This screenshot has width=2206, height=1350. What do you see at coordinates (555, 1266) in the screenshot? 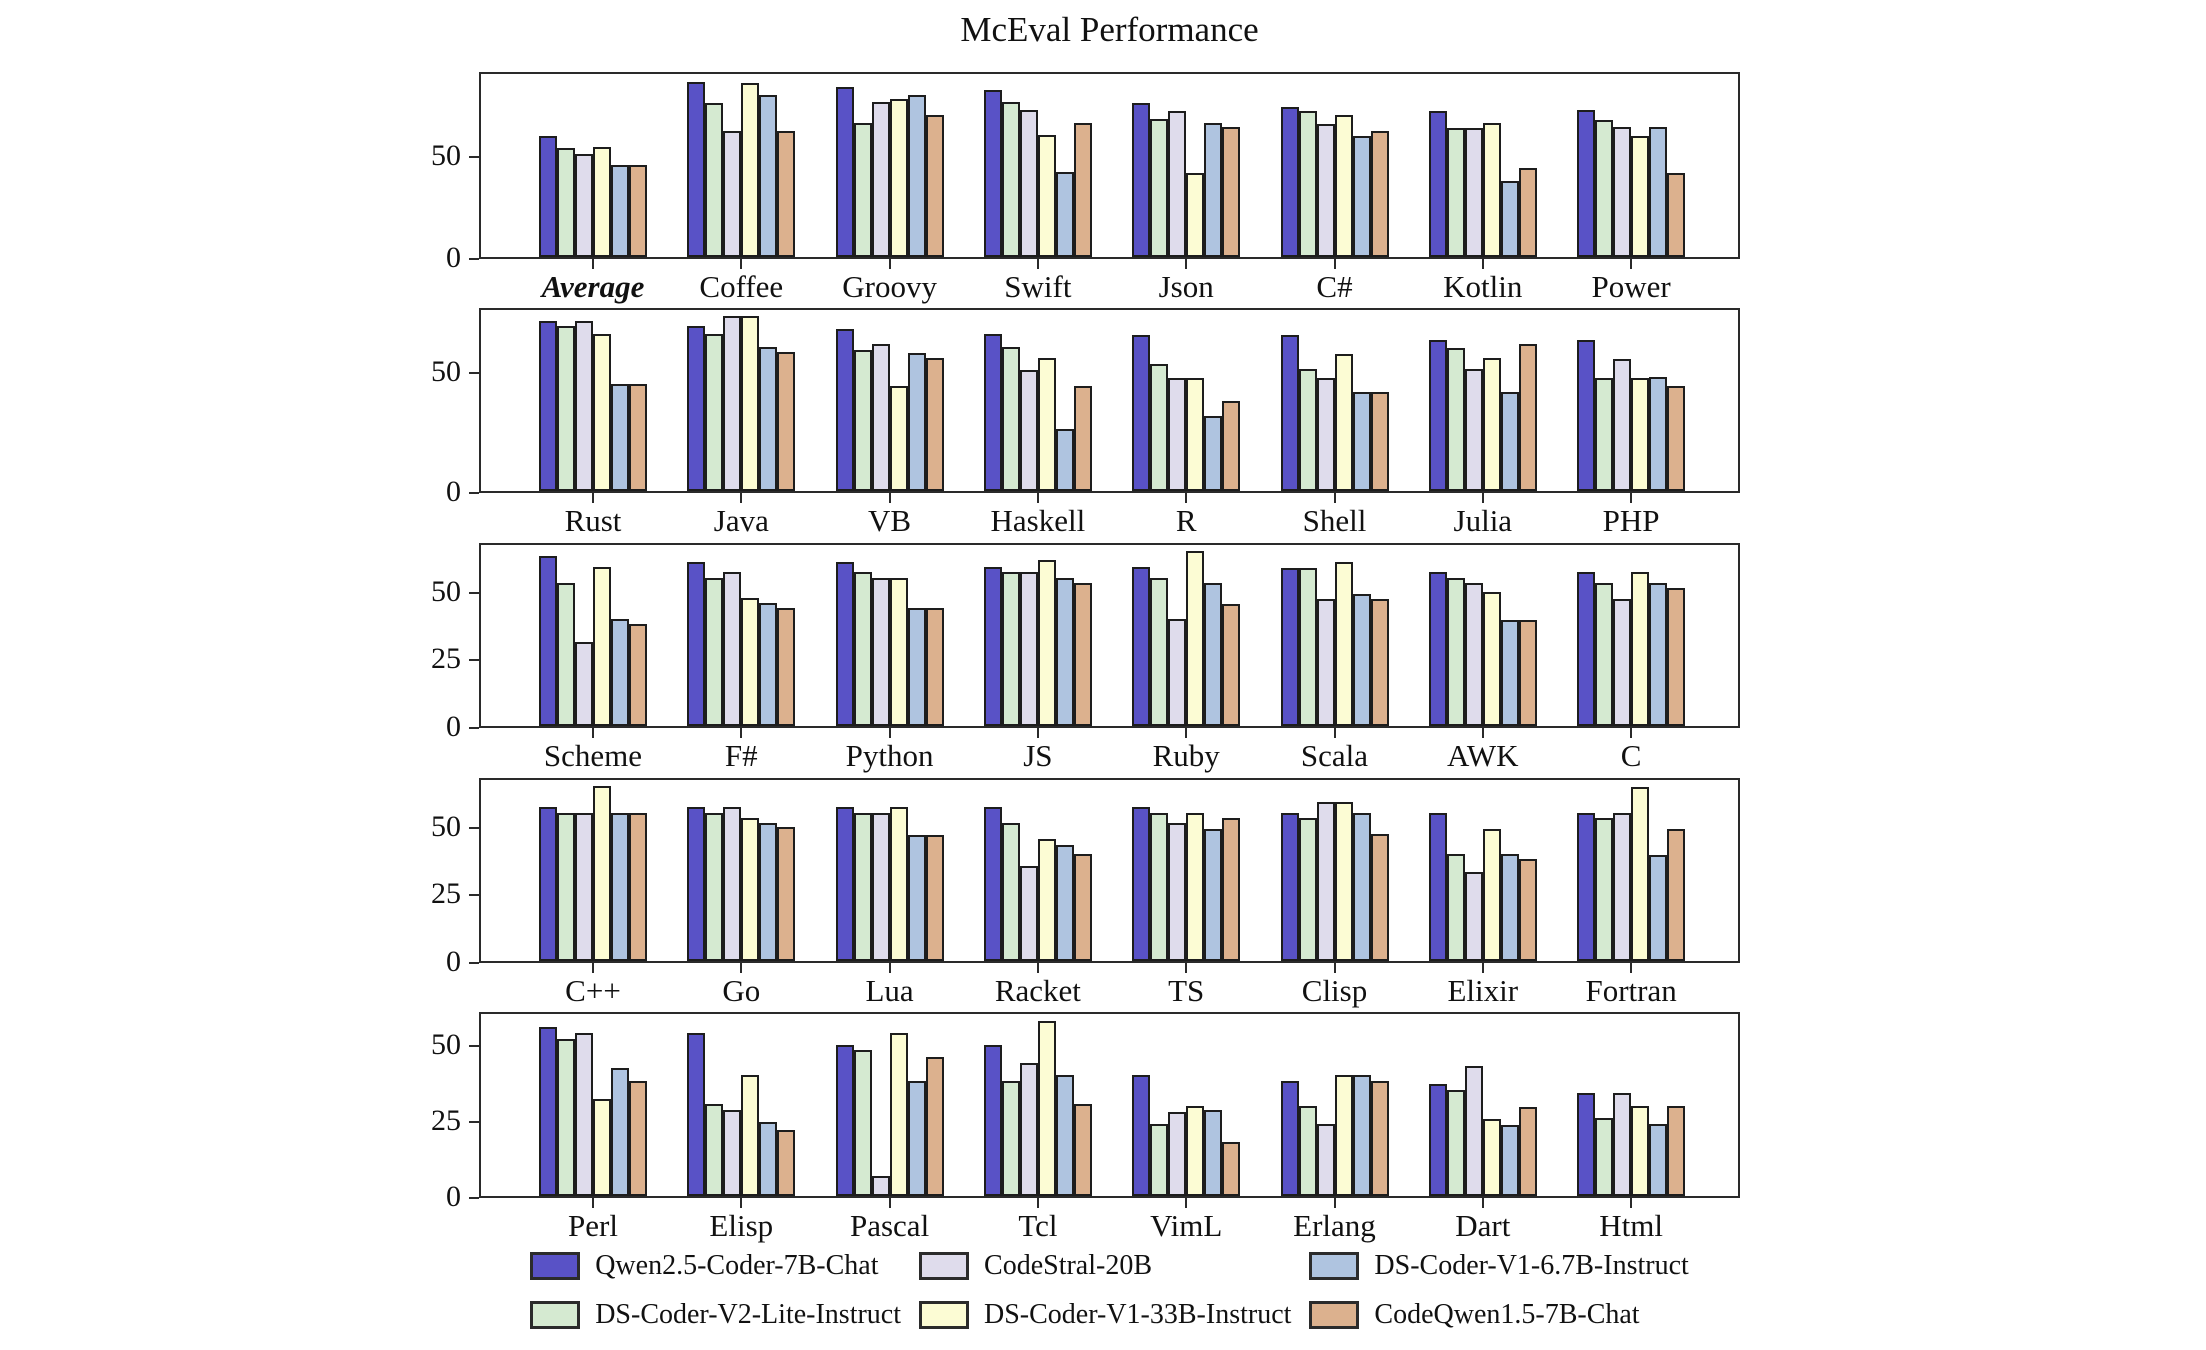
I see `legend-swatch-qwen25-coder-7b-chat` at bounding box center [555, 1266].